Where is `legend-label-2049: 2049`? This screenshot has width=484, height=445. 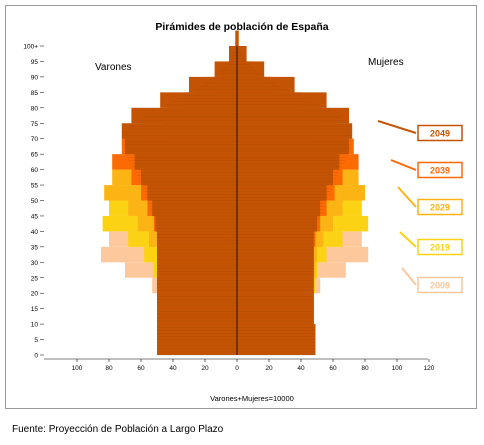 legend-label-2049: 2049 is located at coordinates (440, 134).